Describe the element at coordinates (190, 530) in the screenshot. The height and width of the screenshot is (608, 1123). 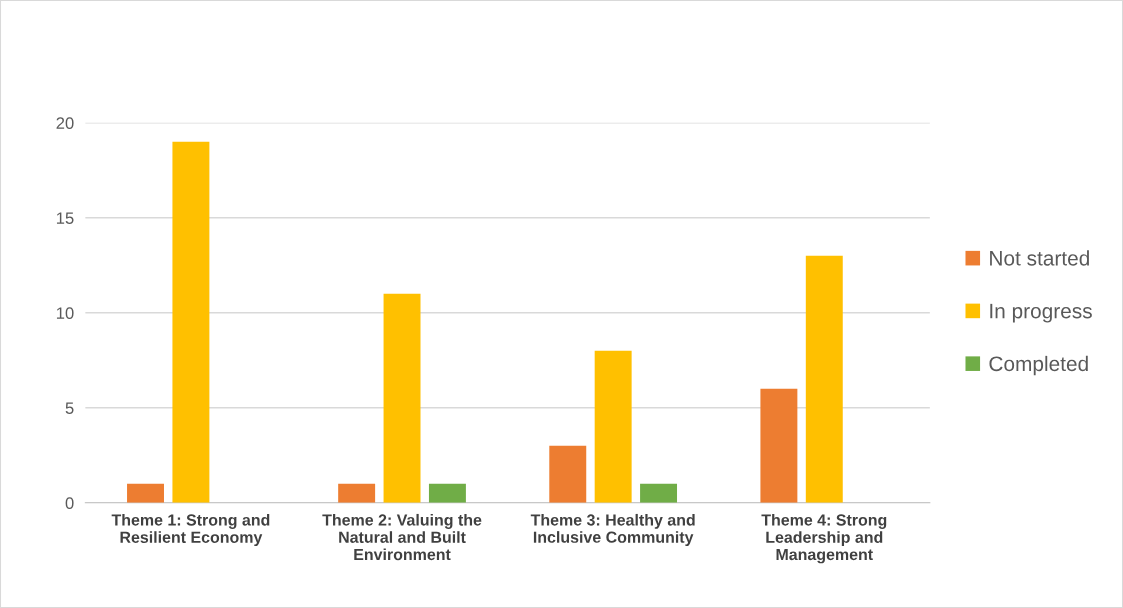
I see `x-tick-label: Theme 1: Strong and Resilient Economy` at that location.